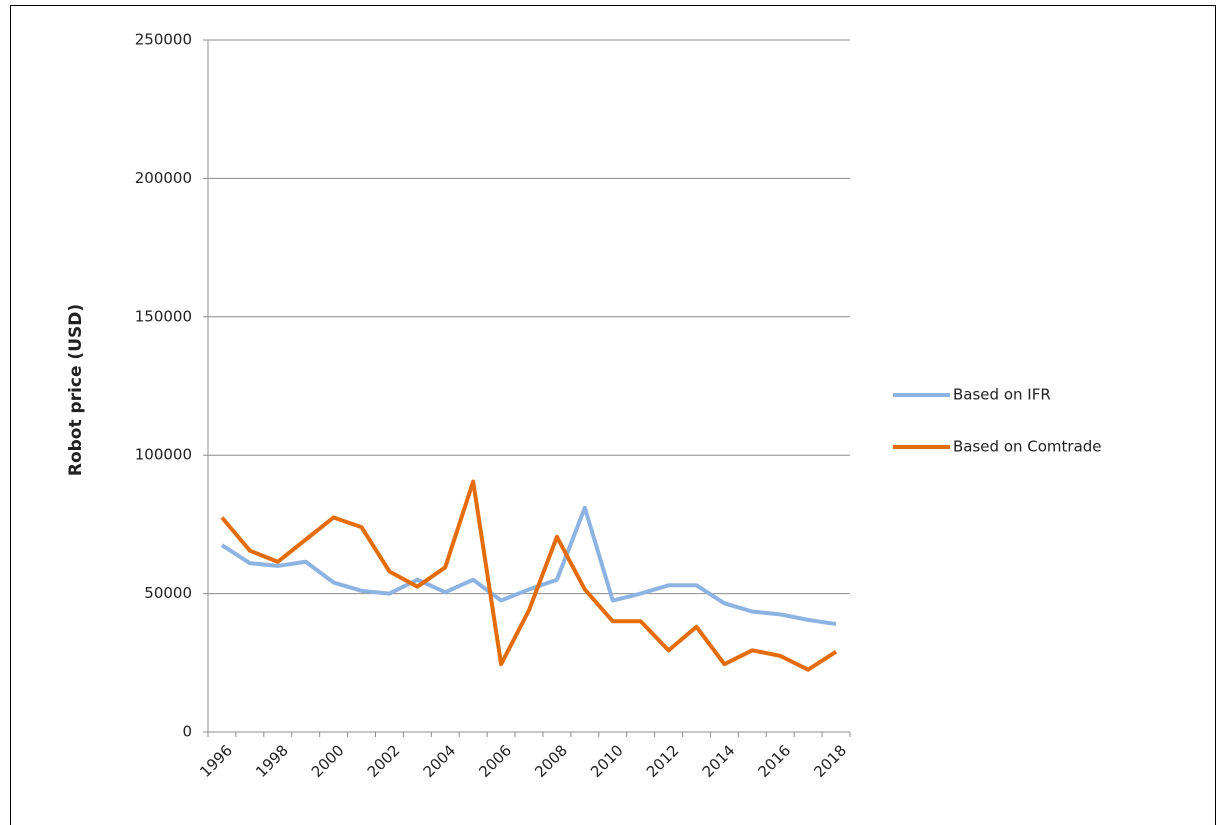  What do you see at coordinates (76, 390) in the screenshot?
I see `y-axis-title: Robot price (USD)` at bounding box center [76, 390].